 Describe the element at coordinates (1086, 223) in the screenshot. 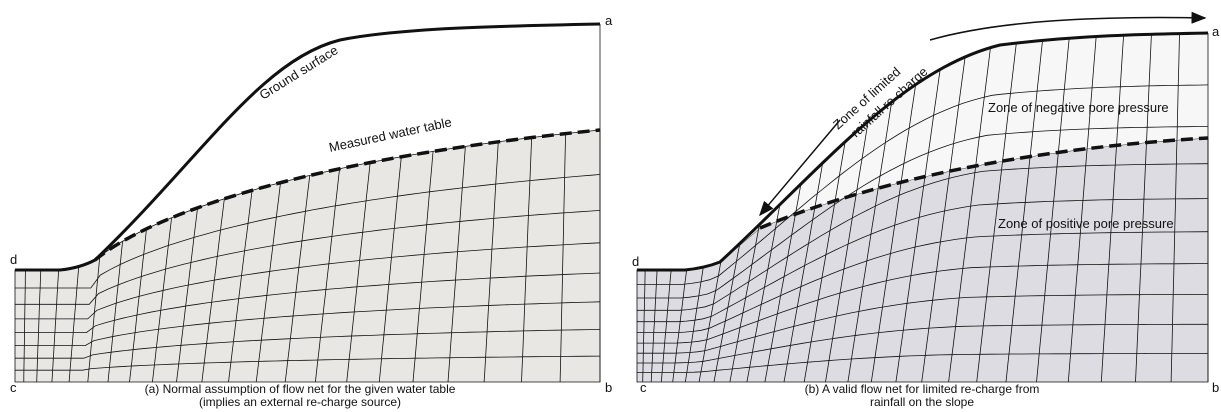

I see `label: Zone of positive pore pressure` at that location.